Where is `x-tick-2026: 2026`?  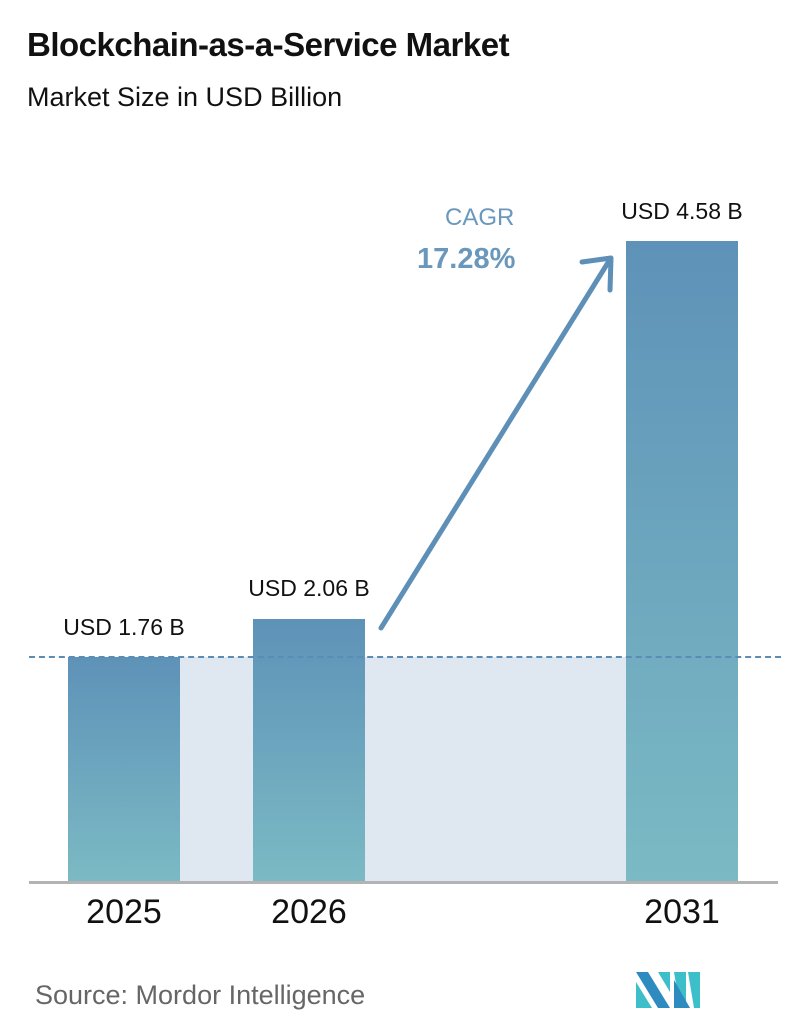
x-tick-2026: 2026 is located at coordinates (309, 912).